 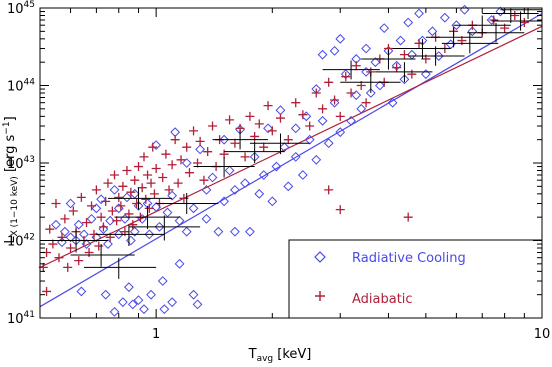 What do you see at coordinates (21, 86) in the screenshot?
I see `y-tick-label: 1044` at bounding box center [21, 86].